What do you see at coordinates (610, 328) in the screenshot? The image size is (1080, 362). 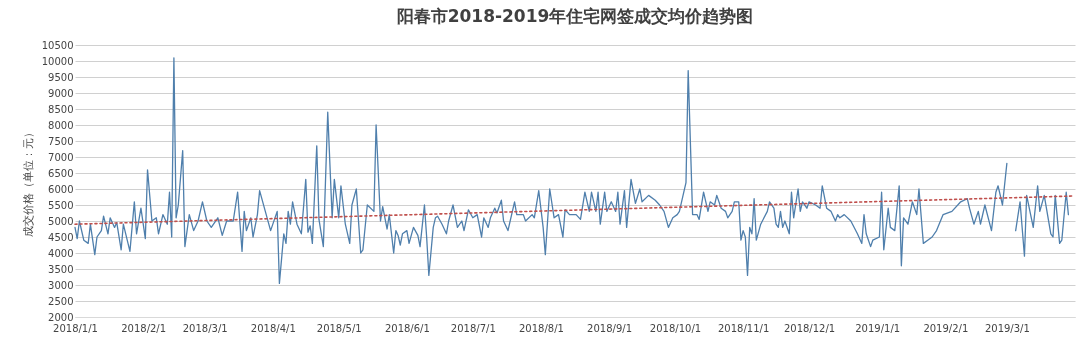 I see `x-tick-label: 2018/9/1` at bounding box center [610, 328].